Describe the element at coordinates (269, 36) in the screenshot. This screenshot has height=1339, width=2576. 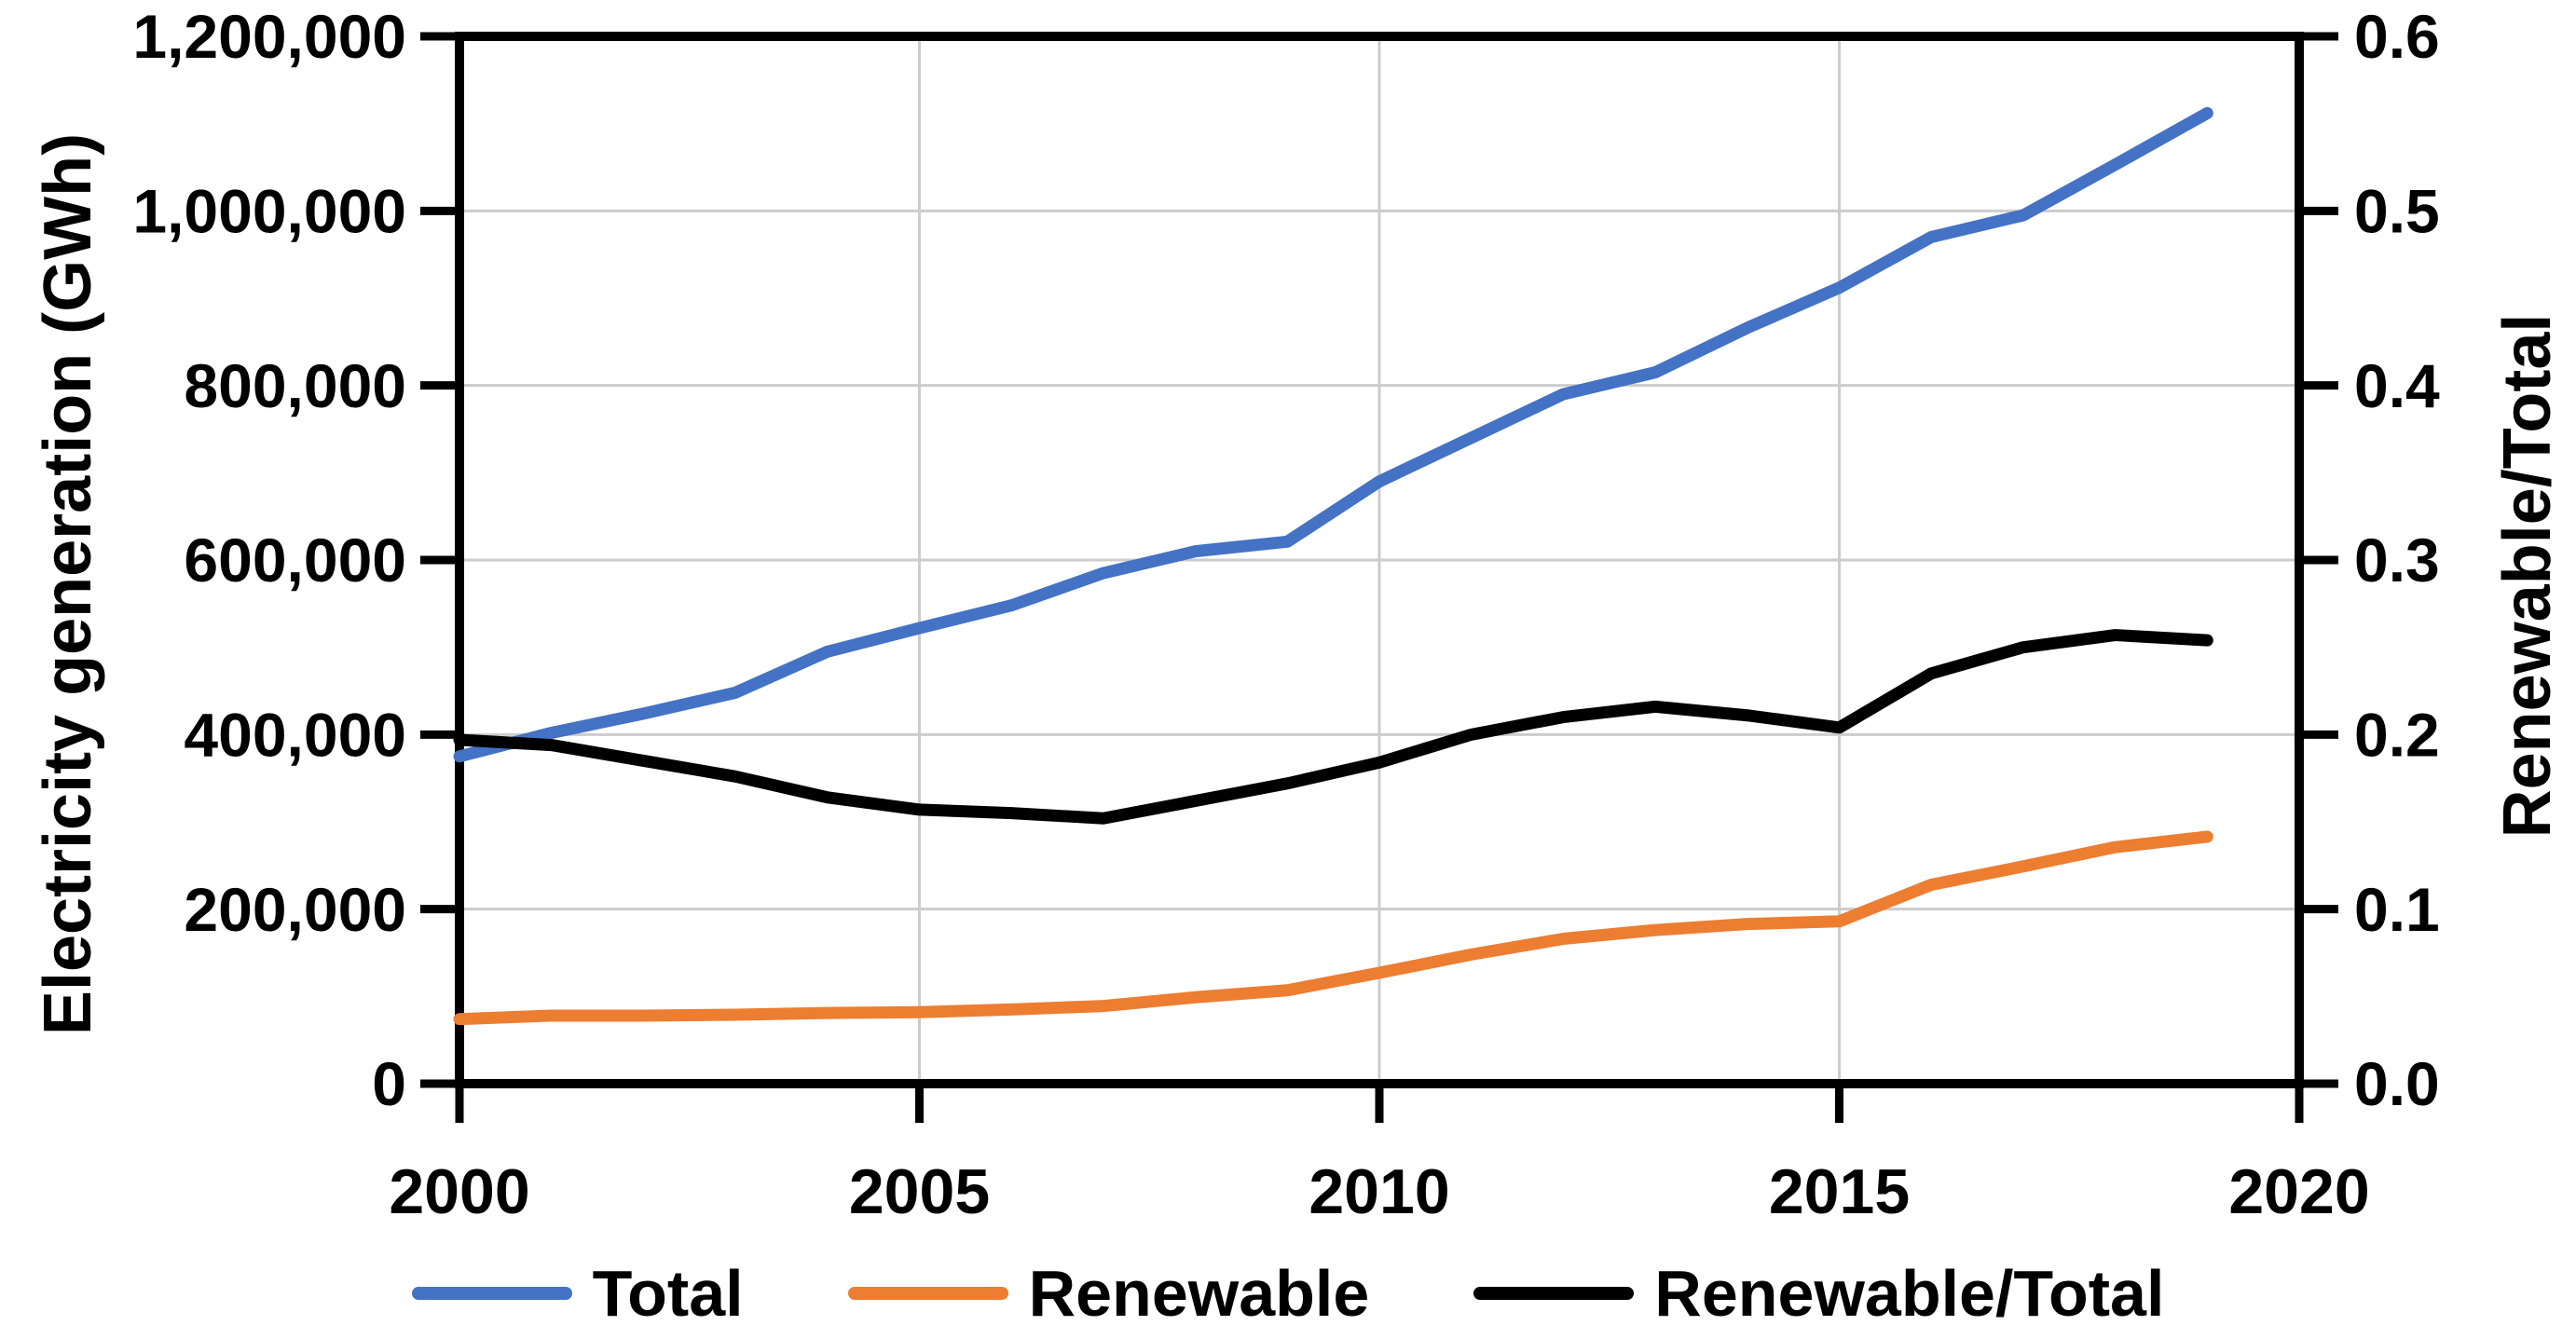
I see `left-axis-tick-label: 1,200,000` at that location.